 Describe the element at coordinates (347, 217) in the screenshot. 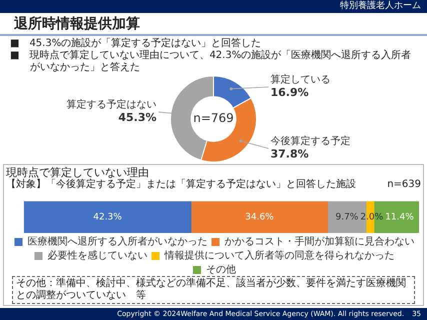

I see `data-label: 9.7%` at that location.